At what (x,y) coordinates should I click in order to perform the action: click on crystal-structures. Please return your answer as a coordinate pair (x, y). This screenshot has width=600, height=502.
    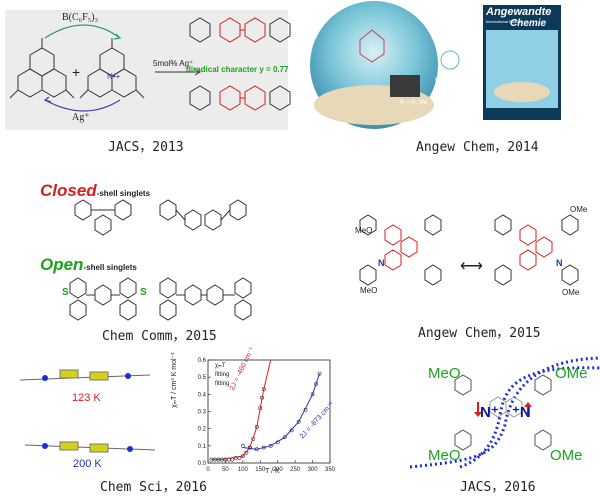
    Looking at the image, I should click on (87, 411).